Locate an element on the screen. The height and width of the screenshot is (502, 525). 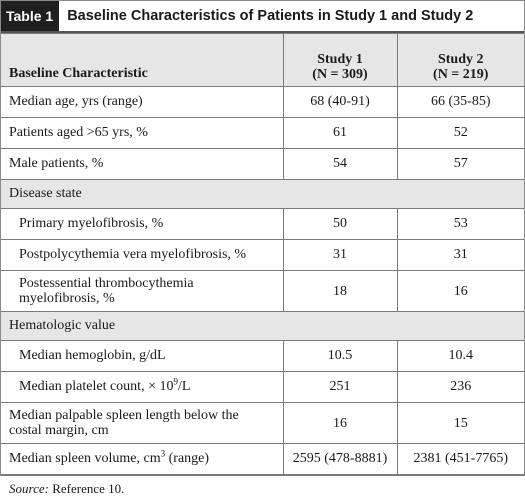
table-row: Median platelet count, × 109/L 251 236 is located at coordinates (262, 387).